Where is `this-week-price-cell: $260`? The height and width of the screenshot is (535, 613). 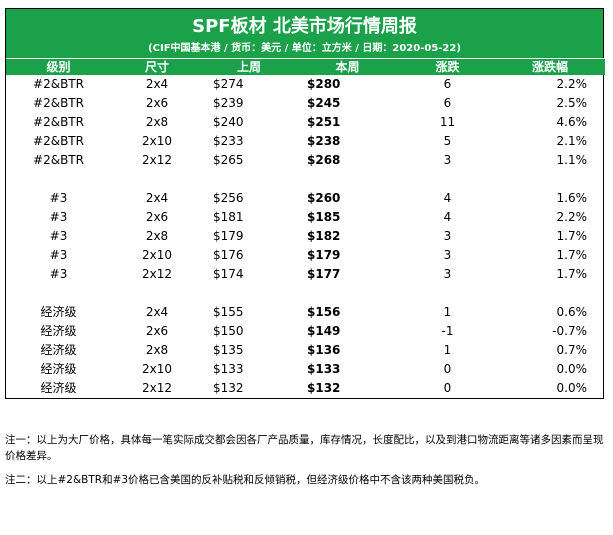 this-week-price-cell: $260 is located at coordinates (324, 198).